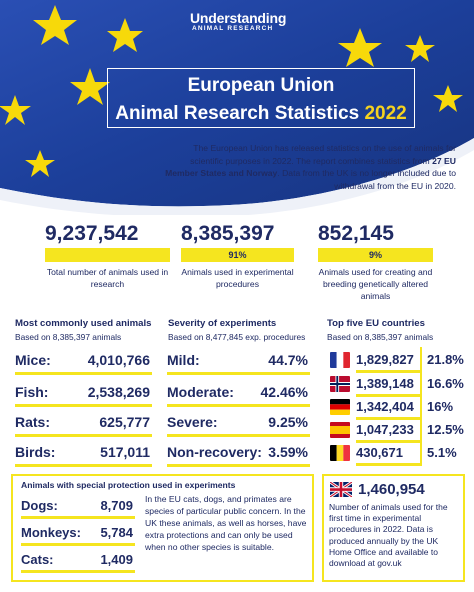  I want to click on understanding-animal-research-logo: Understanding ANIMAL RESEARCH, so click(238, 21).